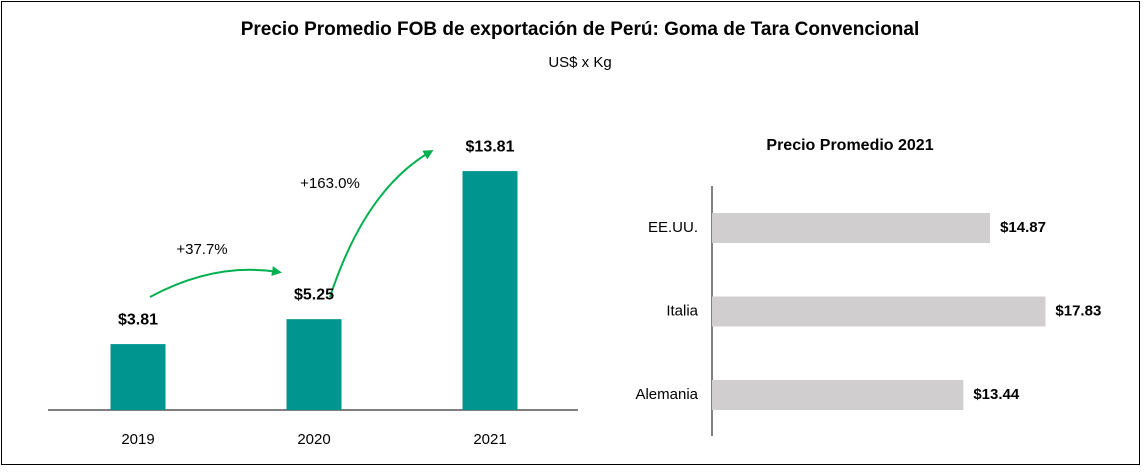 Image resolution: width=1148 pixels, height=472 pixels. What do you see at coordinates (330, 183) in the screenshot?
I see `annotation: +163.0%` at bounding box center [330, 183].